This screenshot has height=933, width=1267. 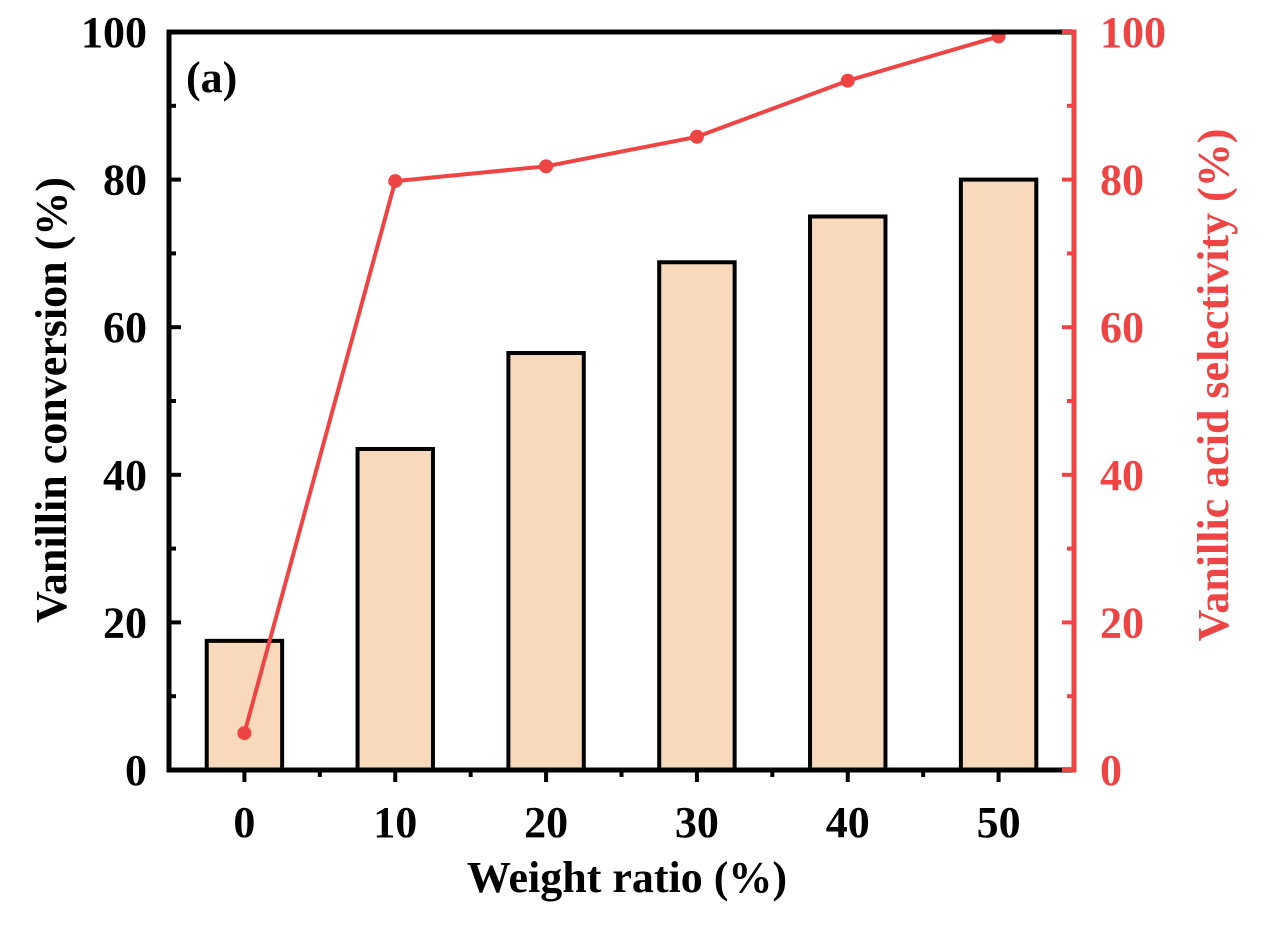 What do you see at coordinates (1213, 385) in the screenshot?
I see `y-right-axis-title: Vanillic acid selectivity (%)` at bounding box center [1213, 385].